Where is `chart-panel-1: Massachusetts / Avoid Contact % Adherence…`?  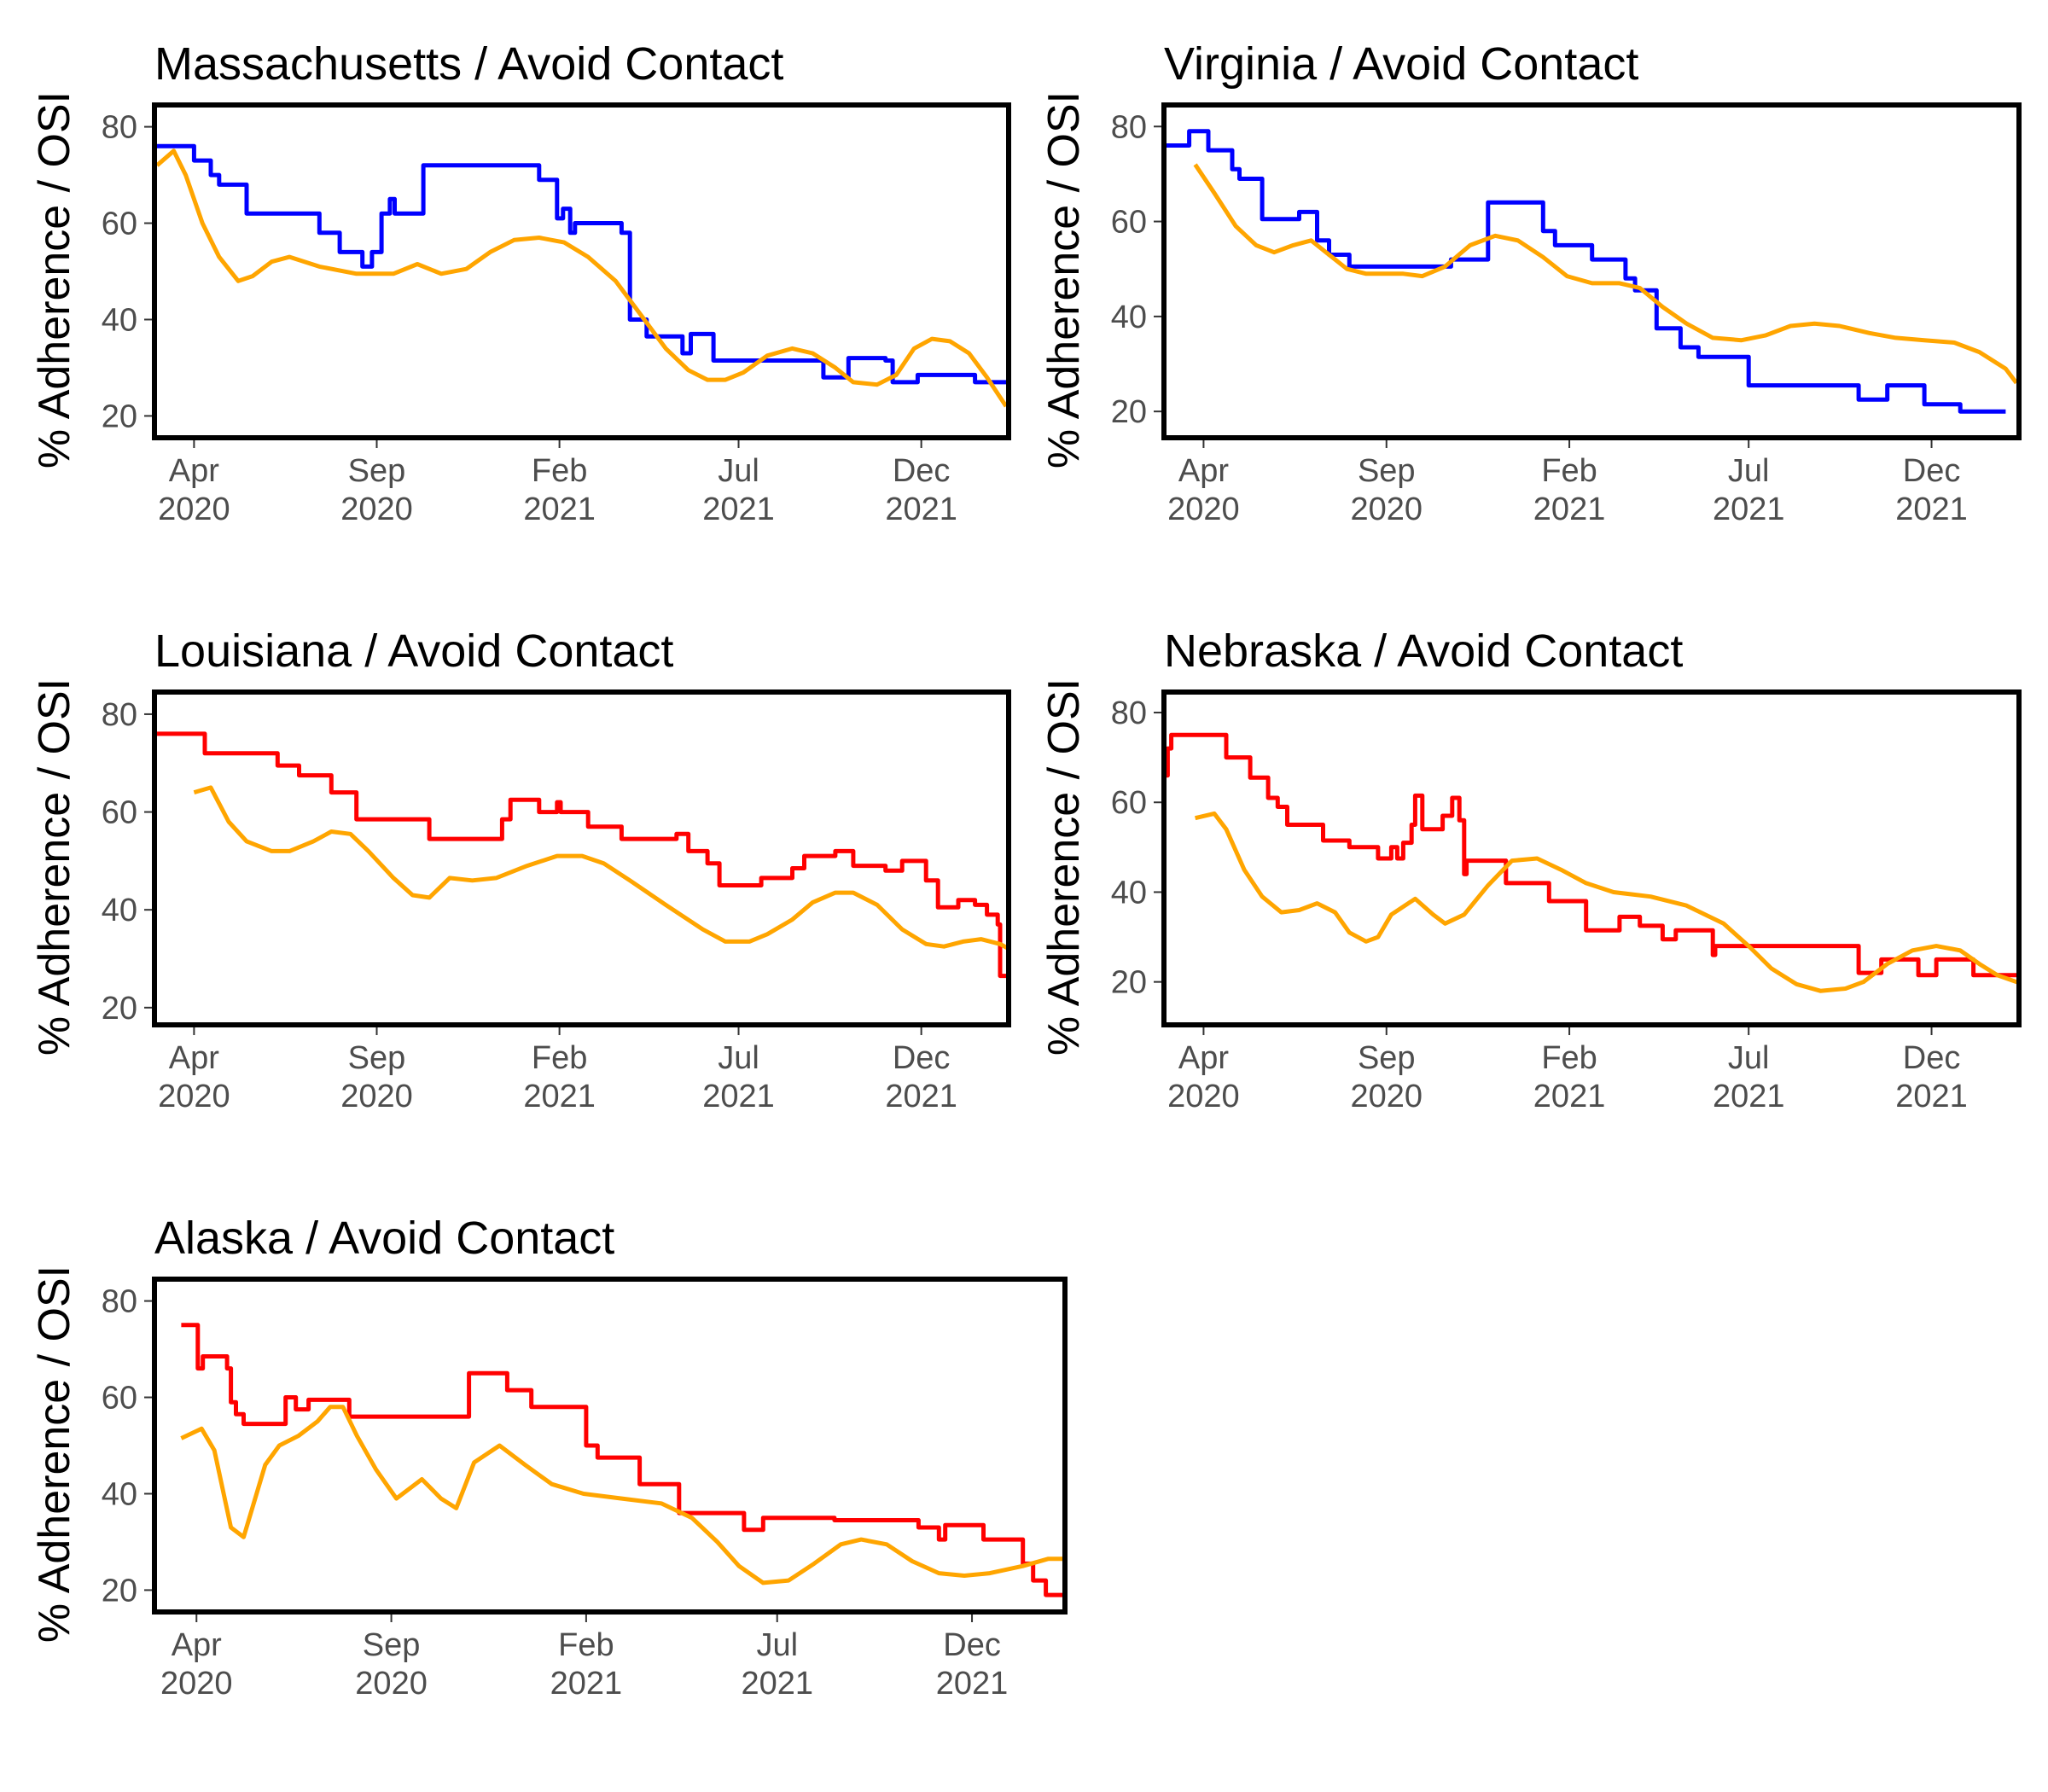
chart-panel-1: Massachusetts / Avoid Contact % Adherence… is located at coordinates (520, 282).